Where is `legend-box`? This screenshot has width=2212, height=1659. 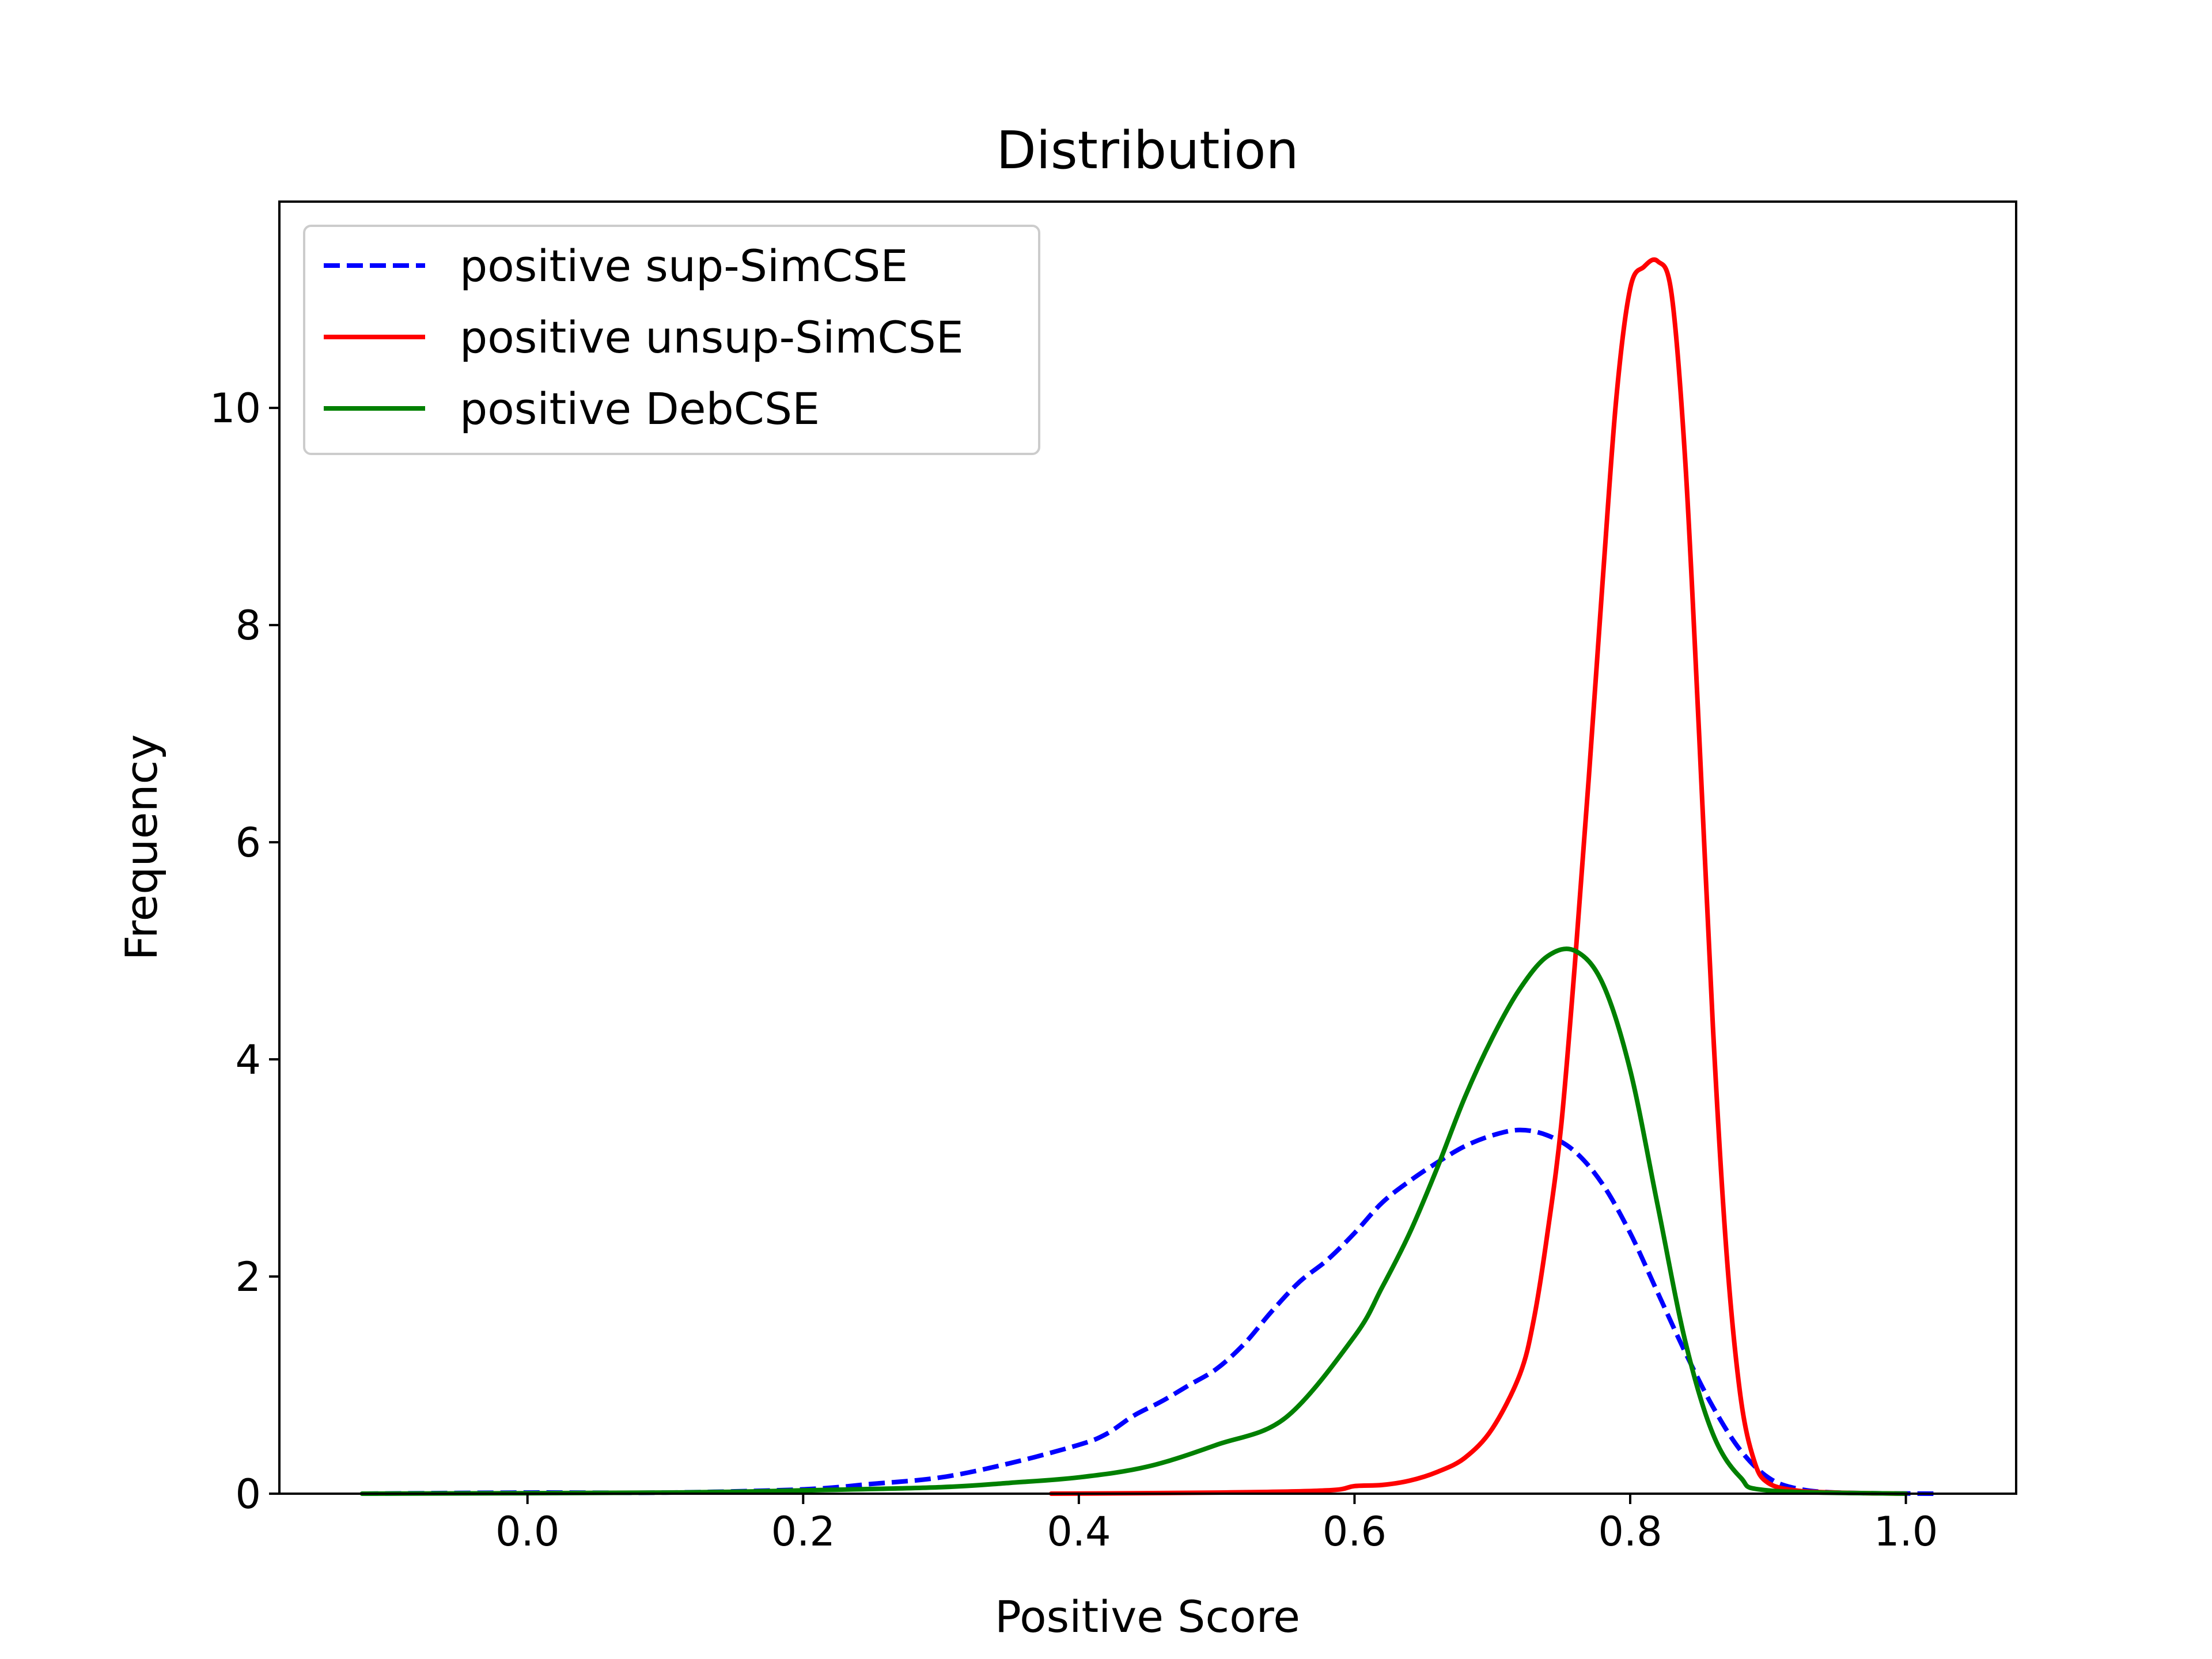
legend-box is located at coordinates (671, 340).